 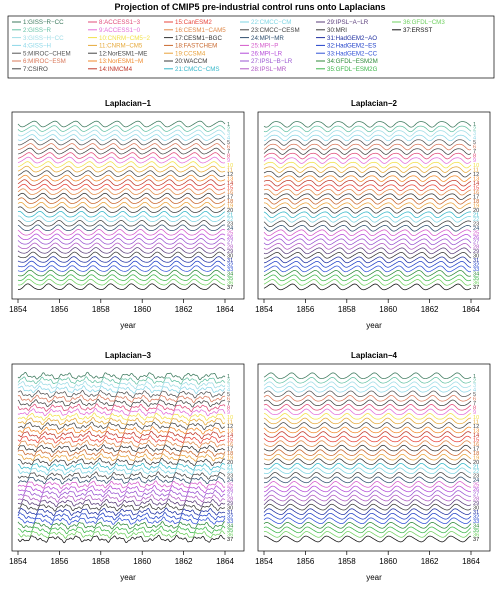 What do you see at coordinates (347, 53) in the screenshot?
I see `legend-entry: 33:HadGEM2−CC` at bounding box center [347, 53].